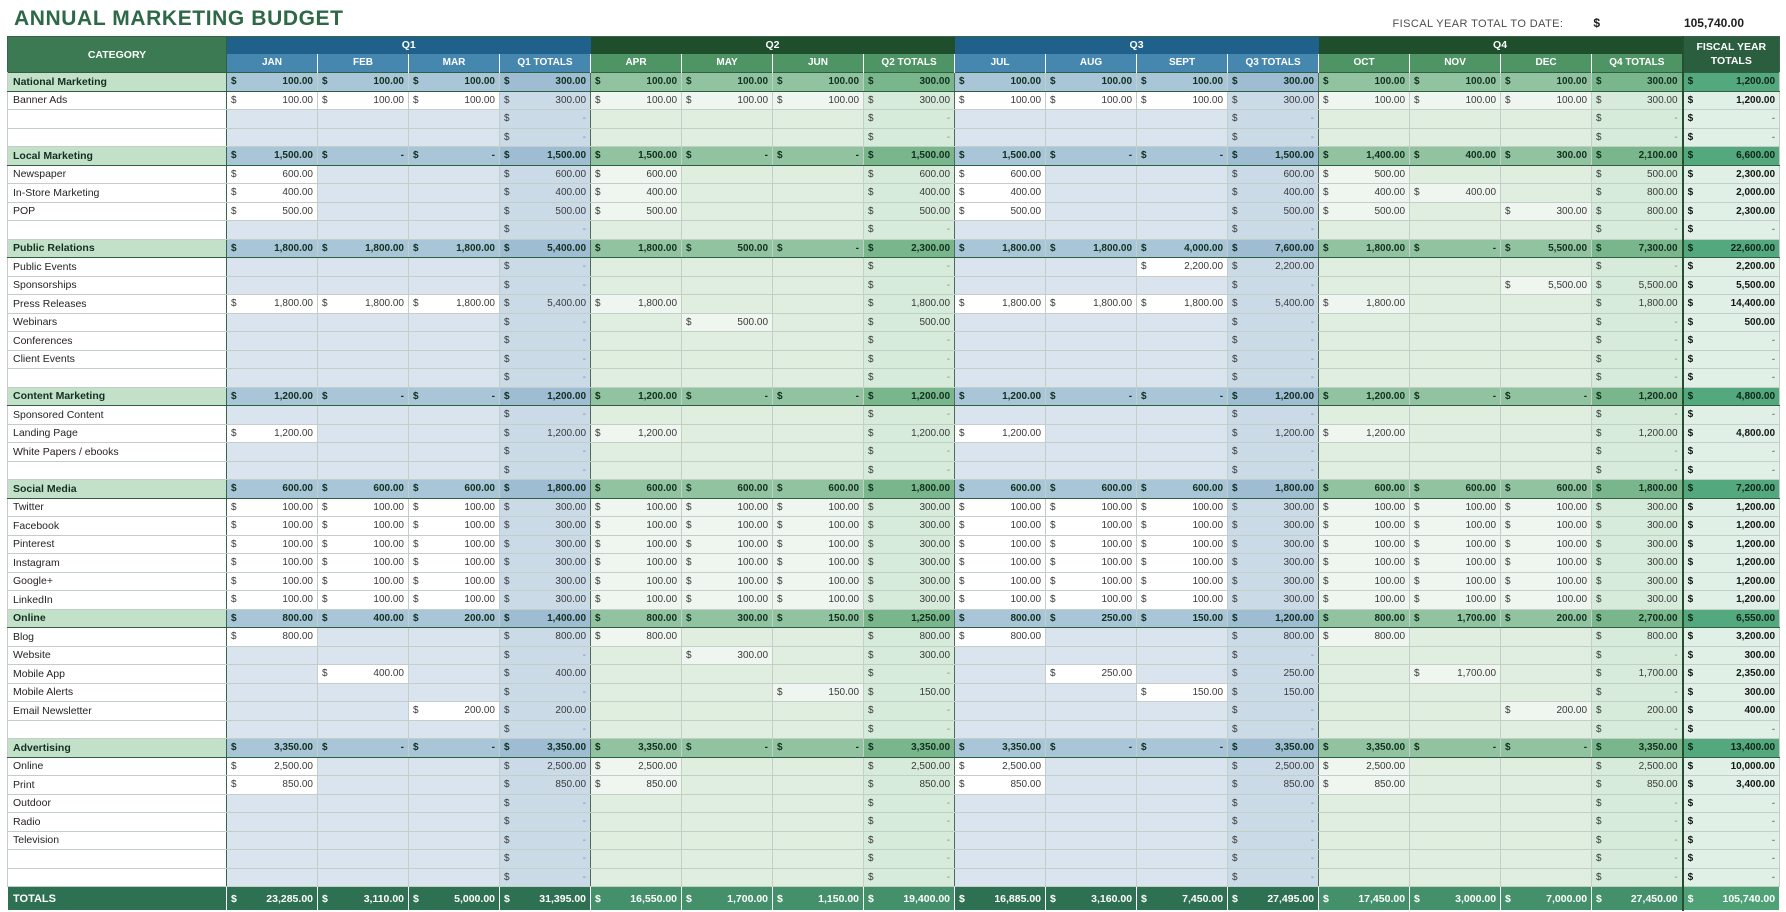 This screenshot has width=1786, height=912. Describe the element at coordinates (117, 822) in the screenshot. I see `row-label: Radio` at that location.